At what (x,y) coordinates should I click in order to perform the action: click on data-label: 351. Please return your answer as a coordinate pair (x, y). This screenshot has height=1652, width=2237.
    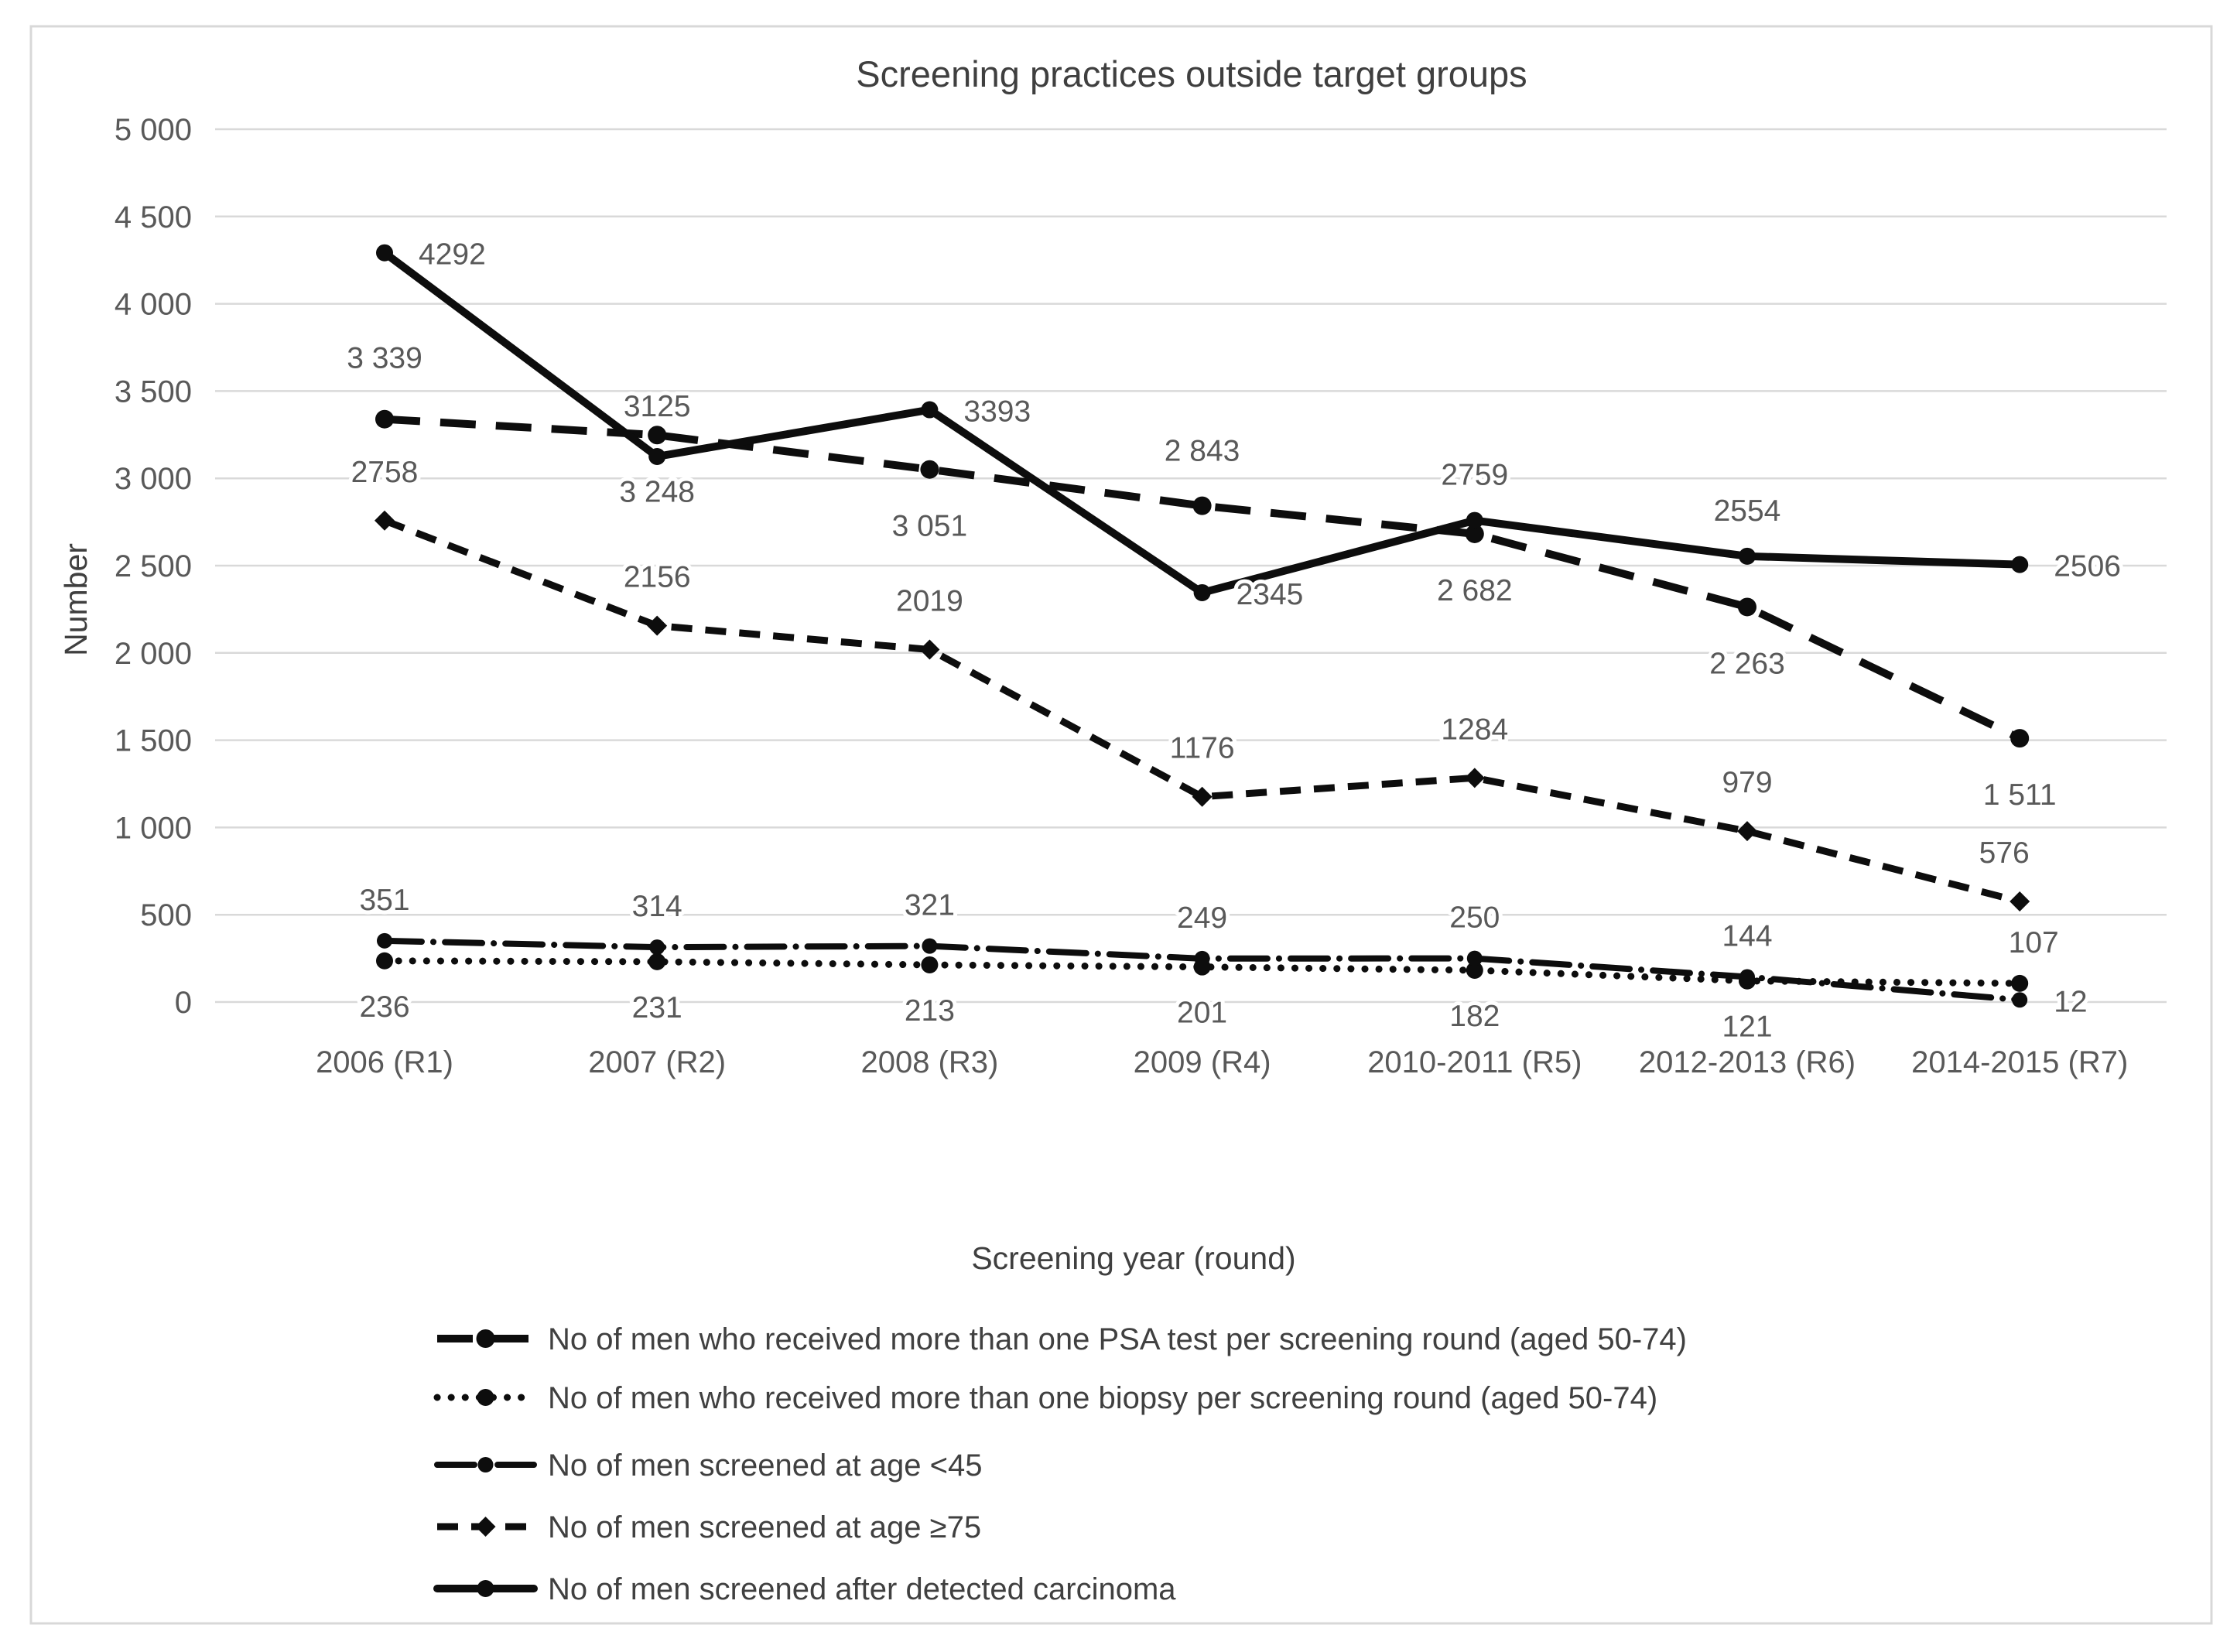
    Looking at the image, I should click on (384, 901).